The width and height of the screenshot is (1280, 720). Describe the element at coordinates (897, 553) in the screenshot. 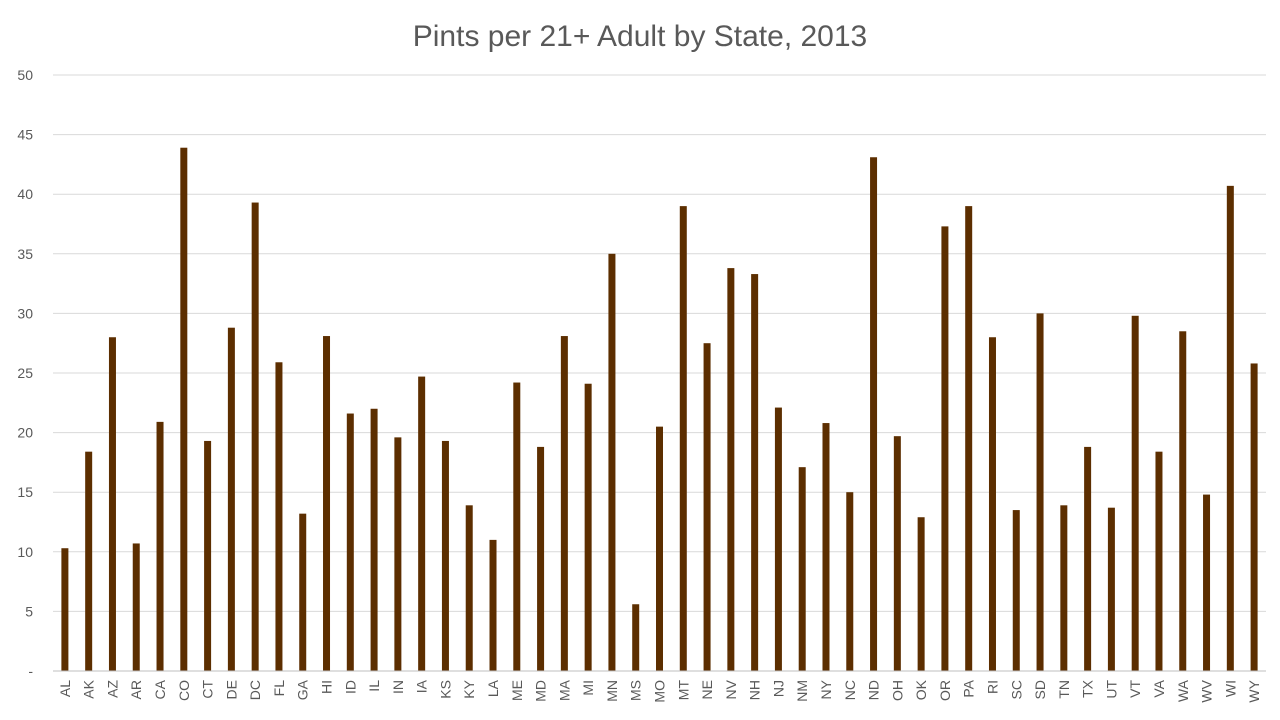

I see `bar-oh` at that location.